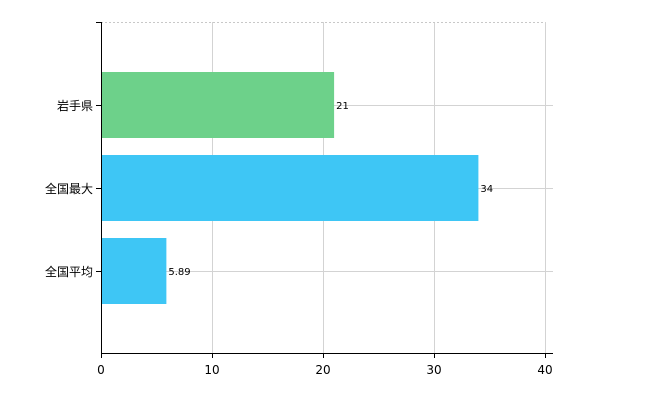 The image size is (650, 400). Describe the element at coordinates (75, 105) in the screenshot. I see `category-label-0: 岩手県` at that location.